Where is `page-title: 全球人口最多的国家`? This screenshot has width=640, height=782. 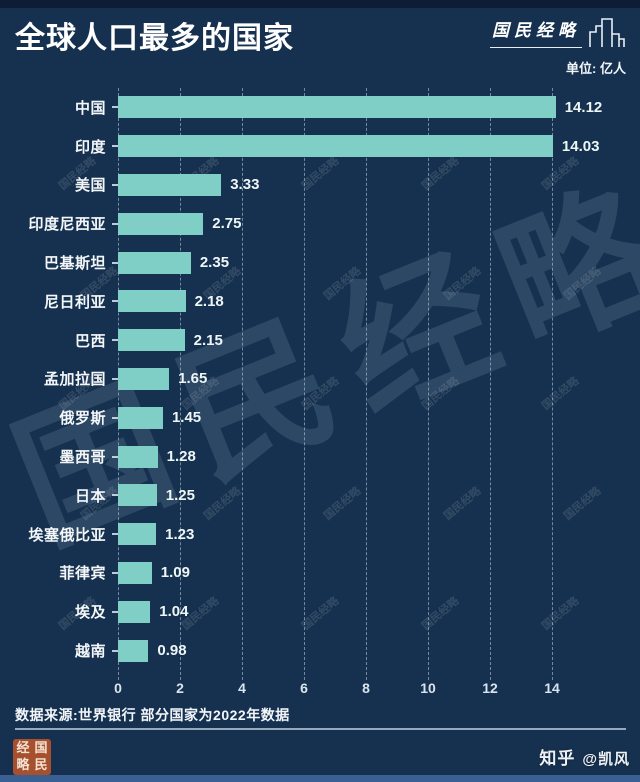 page-title: 全球人口最多的国家 is located at coordinates (154, 38).